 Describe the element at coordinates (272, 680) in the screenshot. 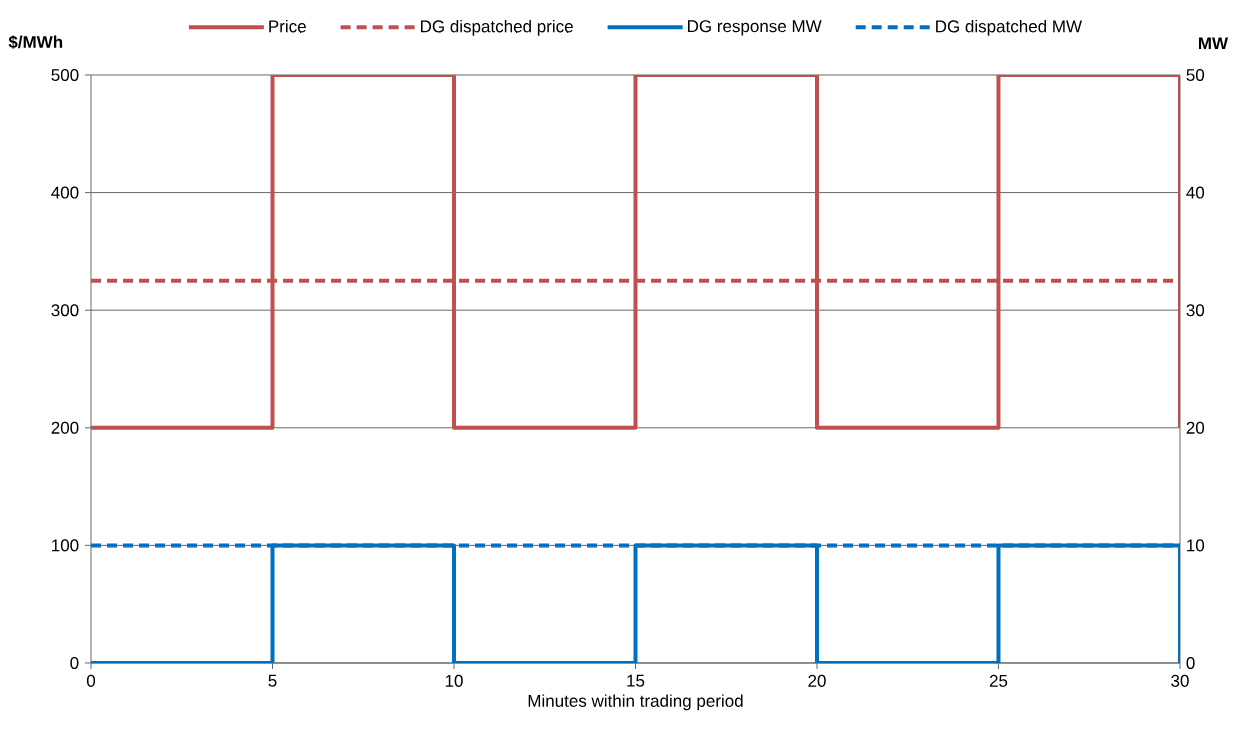

I see `x-tick-label: 5` at that location.